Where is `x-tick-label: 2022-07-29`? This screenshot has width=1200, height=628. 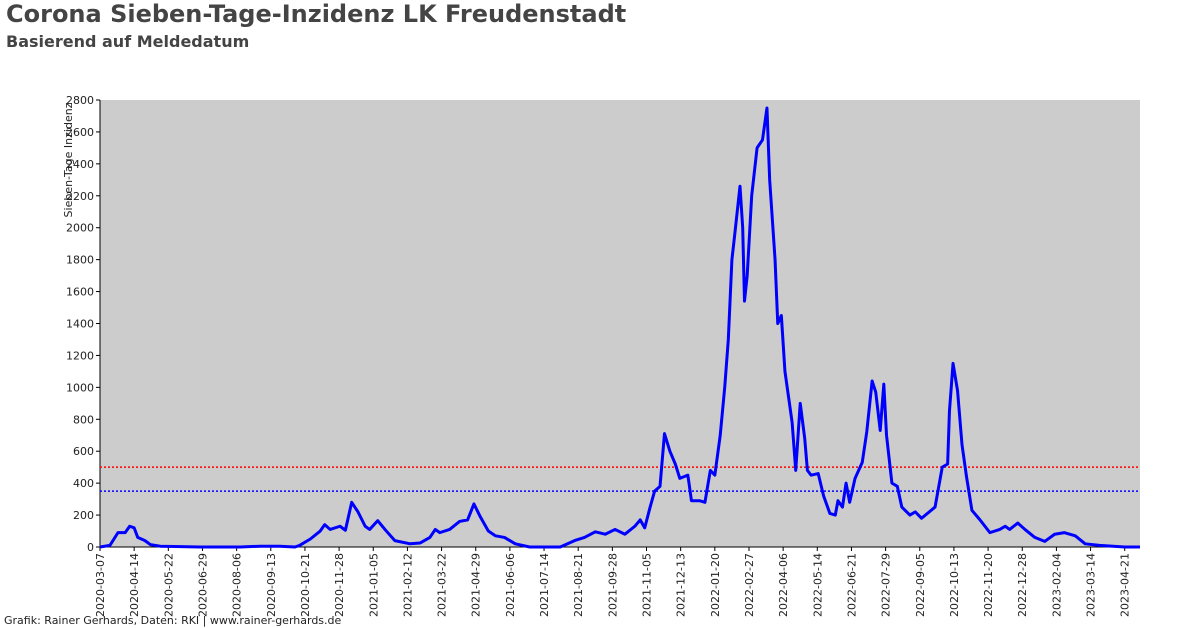 x-tick-label: 2022-07-29 is located at coordinates (886, 585).